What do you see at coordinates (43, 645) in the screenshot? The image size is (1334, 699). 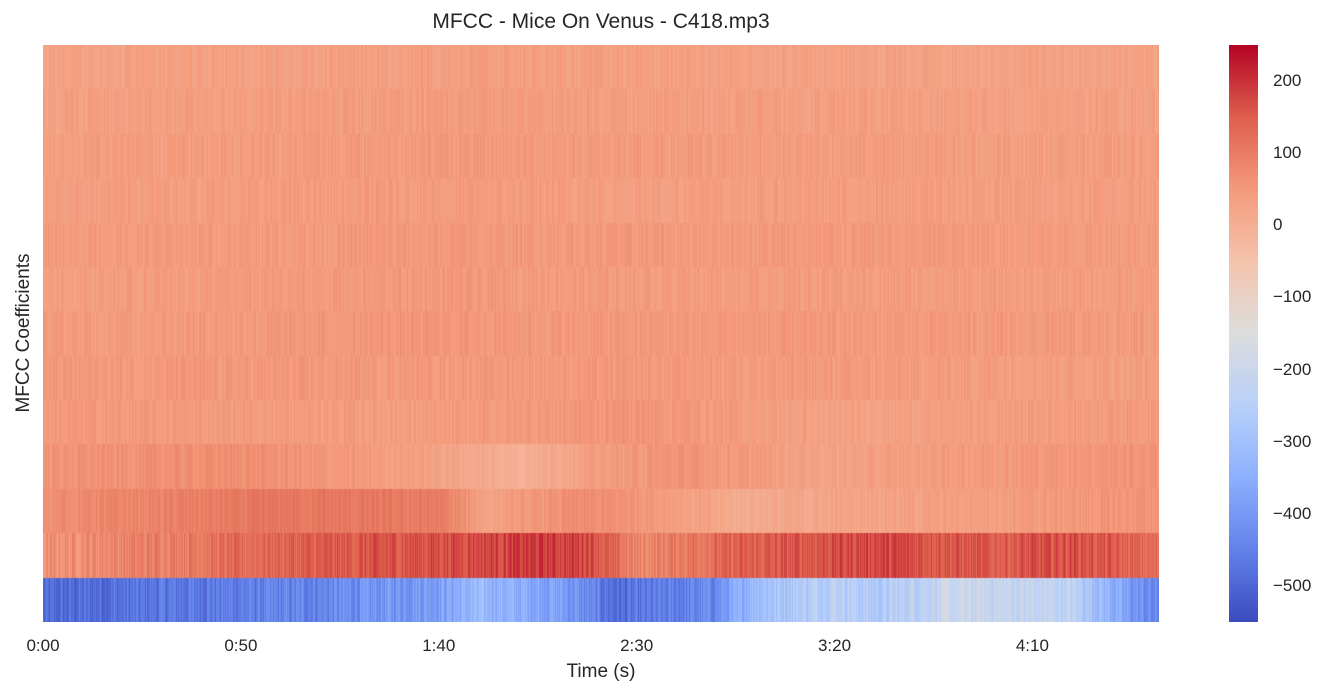 I see `x-tick-label: 0:00` at bounding box center [43, 645].